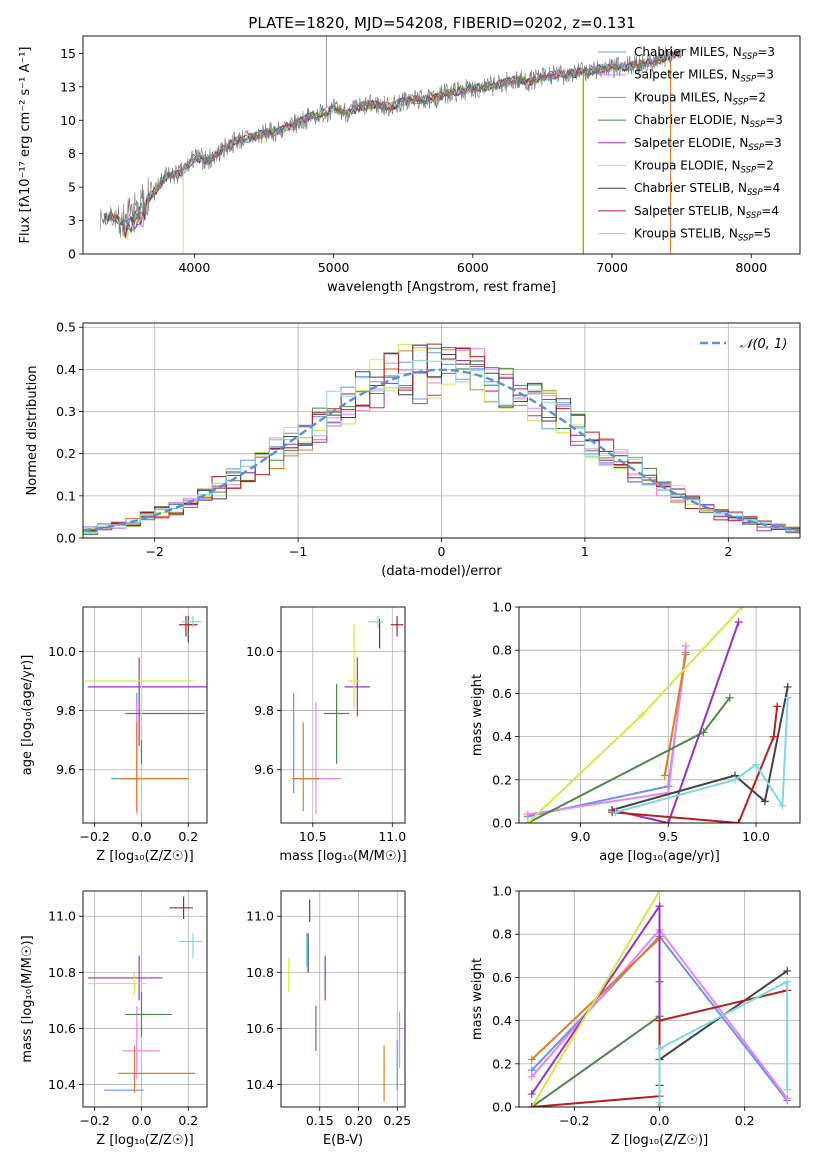 This screenshot has height=1170, width=819. What do you see at coordinates (612, 267) in the screenshot?
I see `spectrum-xtick-label: 7000` at bounding box center [612, 267].